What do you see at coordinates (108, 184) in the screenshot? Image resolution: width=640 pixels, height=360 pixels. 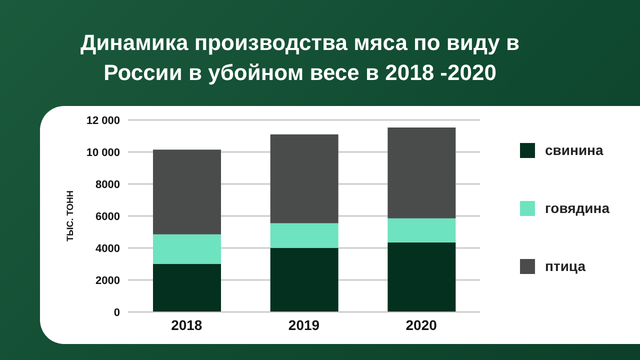 I see `y-tick-label: 8000` at bounding box center [108, 184].